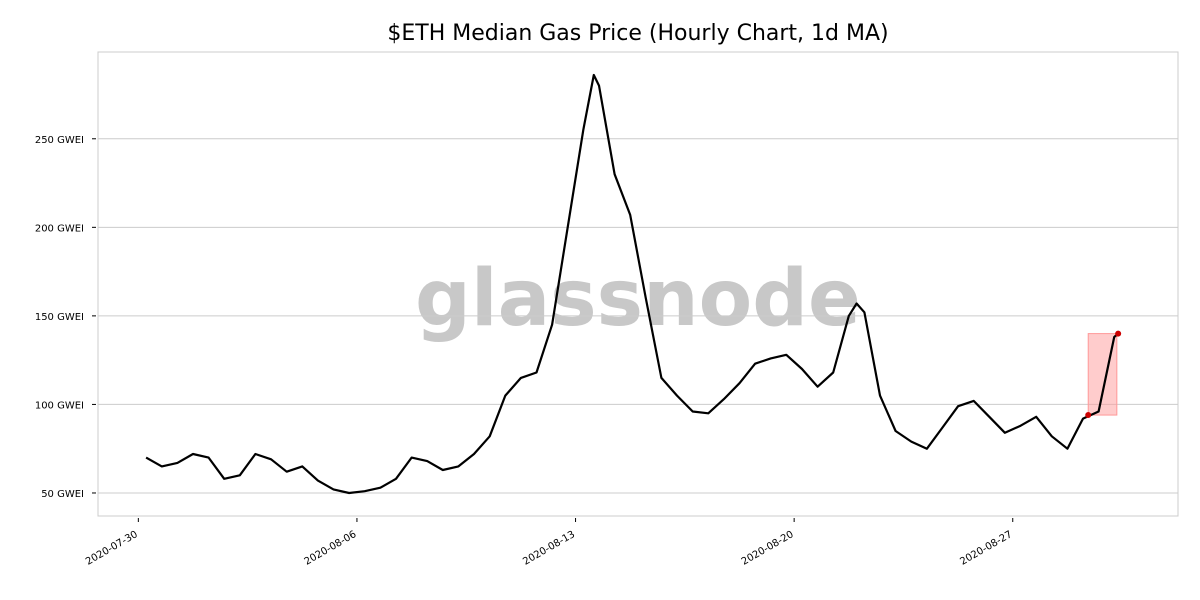 The width and height of the screenshot is (1200, 600). Describe the element at coordinates (638, 299) in the screenshot. I see `watermark: glassnode` at that location.